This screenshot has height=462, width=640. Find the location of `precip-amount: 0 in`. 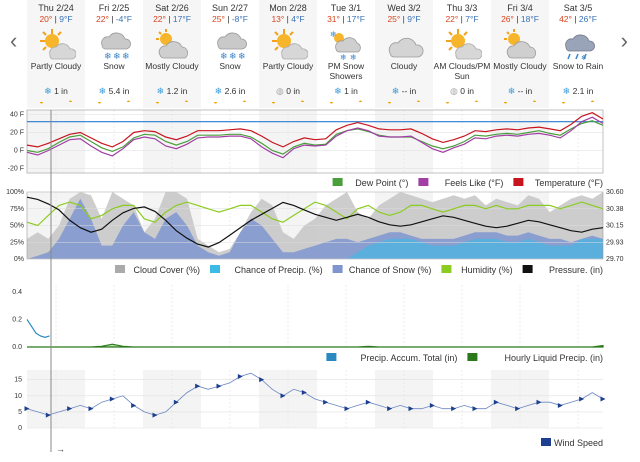

precip-amount: 0 in is located at coordinates (293, 91).